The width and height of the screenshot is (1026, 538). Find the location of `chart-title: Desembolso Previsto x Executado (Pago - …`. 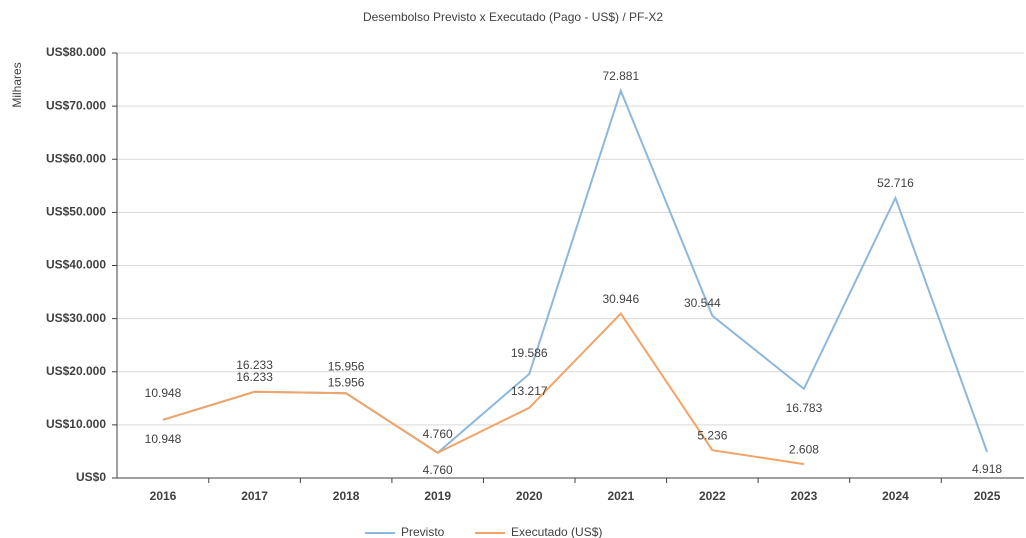

chart-title: Desembolso Previsto x Executado (Pago - … is located at coordinates (513, 17).